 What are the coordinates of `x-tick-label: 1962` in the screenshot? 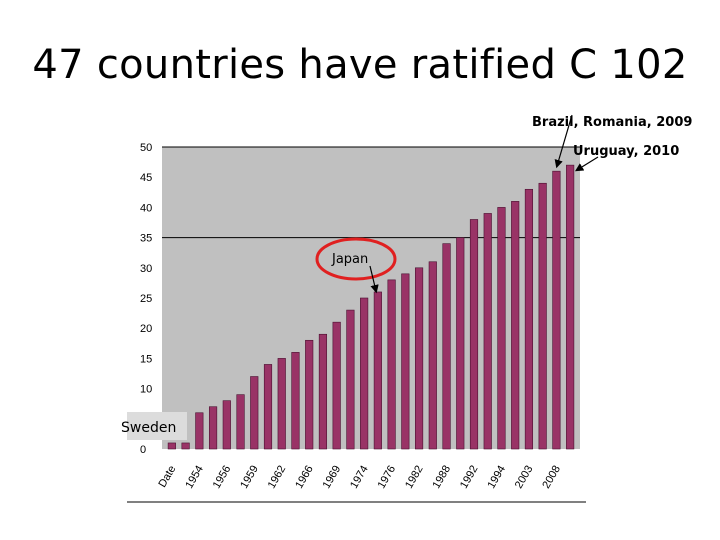 It's located at (277, 477).